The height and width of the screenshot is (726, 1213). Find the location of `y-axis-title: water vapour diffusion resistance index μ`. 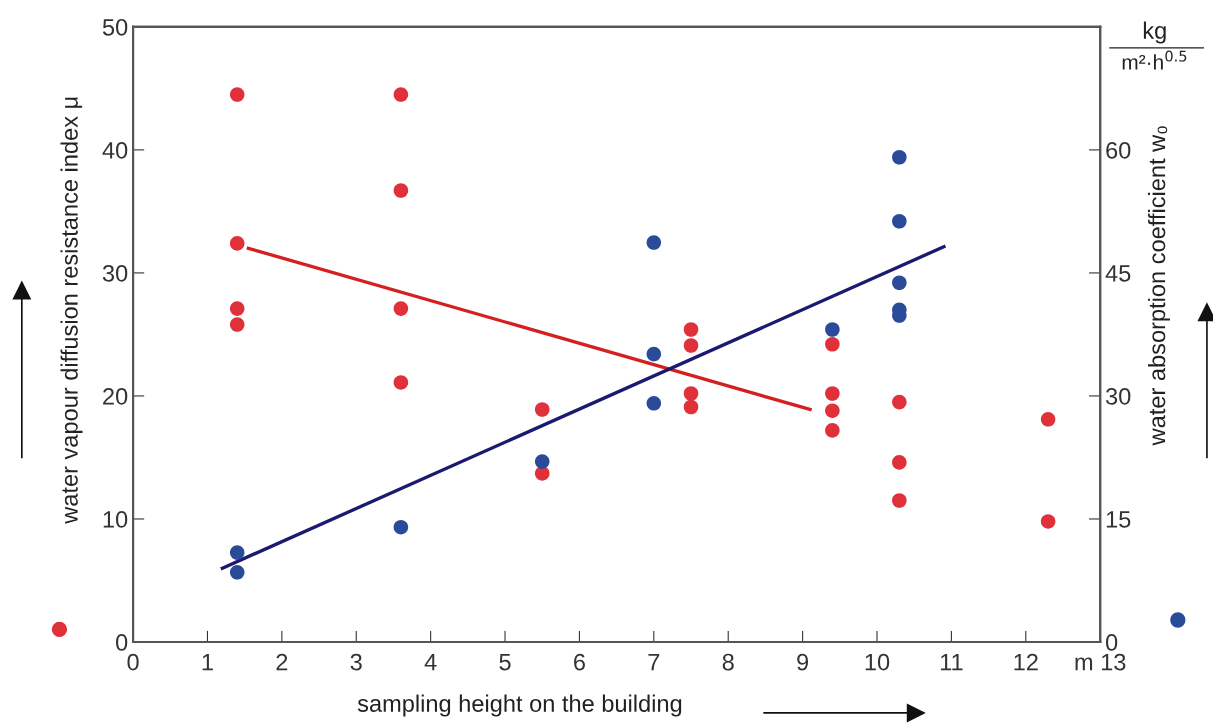

y-axis-title: water vapour diffusion resistance index μ is located at coordinates (71, 310).